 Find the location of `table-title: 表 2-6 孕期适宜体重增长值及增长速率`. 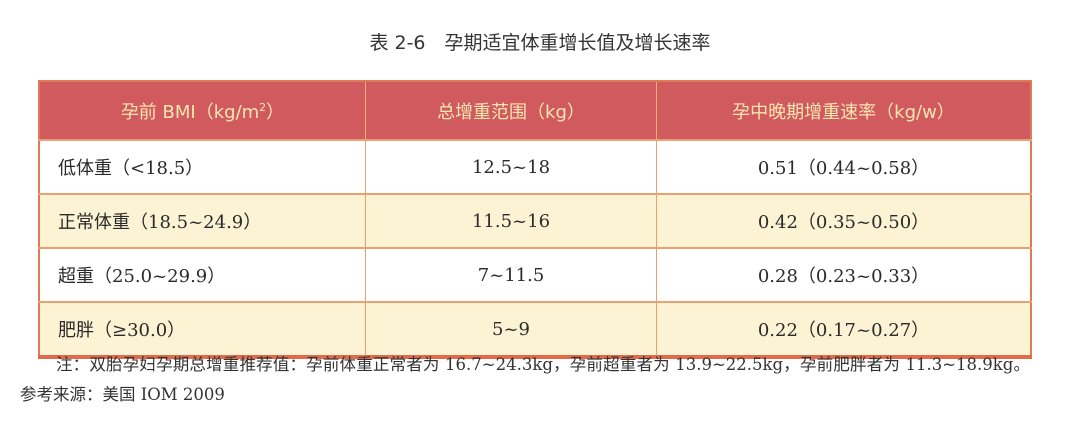

table-title: 表 2-6 孕期适宜体重增长值及增长速率 is located at coordinates (540, 43).